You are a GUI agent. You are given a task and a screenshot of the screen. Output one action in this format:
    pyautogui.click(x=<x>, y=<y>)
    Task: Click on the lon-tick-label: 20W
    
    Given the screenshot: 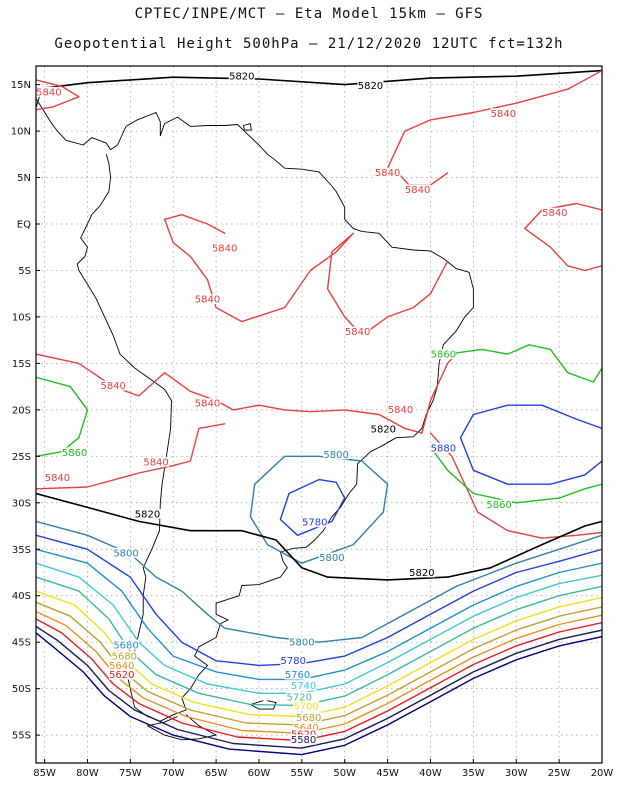 What is the action you would take?
    pyautogui.click(x=602, y=773)
    